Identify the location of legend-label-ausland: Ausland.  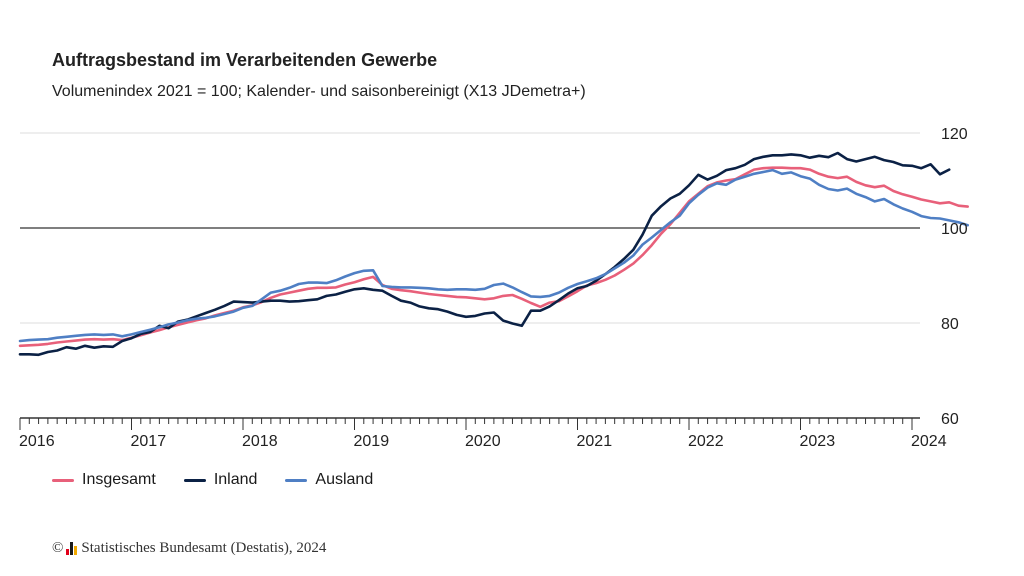
(344, 479).